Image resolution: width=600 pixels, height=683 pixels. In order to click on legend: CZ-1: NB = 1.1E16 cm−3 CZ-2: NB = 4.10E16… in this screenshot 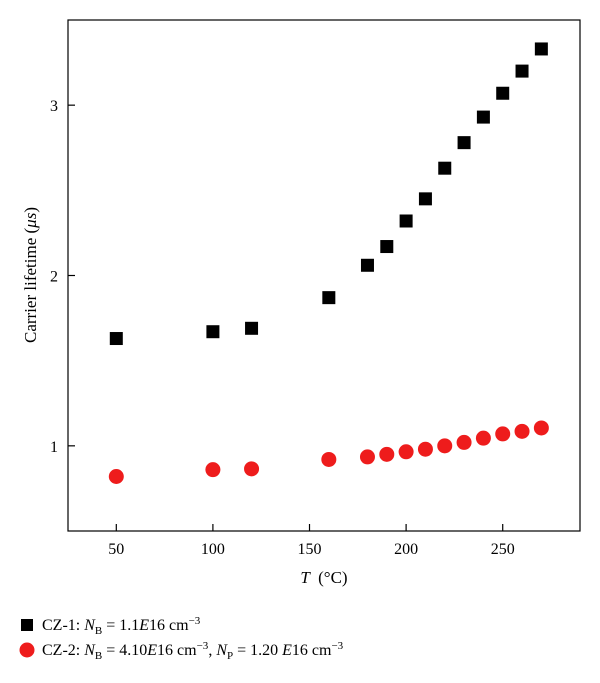, I will do `click(181, 638)`.